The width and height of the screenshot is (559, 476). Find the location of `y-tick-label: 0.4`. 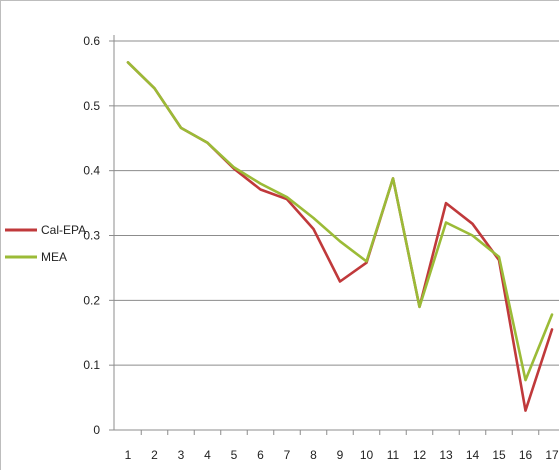

y-tick-label: 0.4 is located at coordinates (91, 171).